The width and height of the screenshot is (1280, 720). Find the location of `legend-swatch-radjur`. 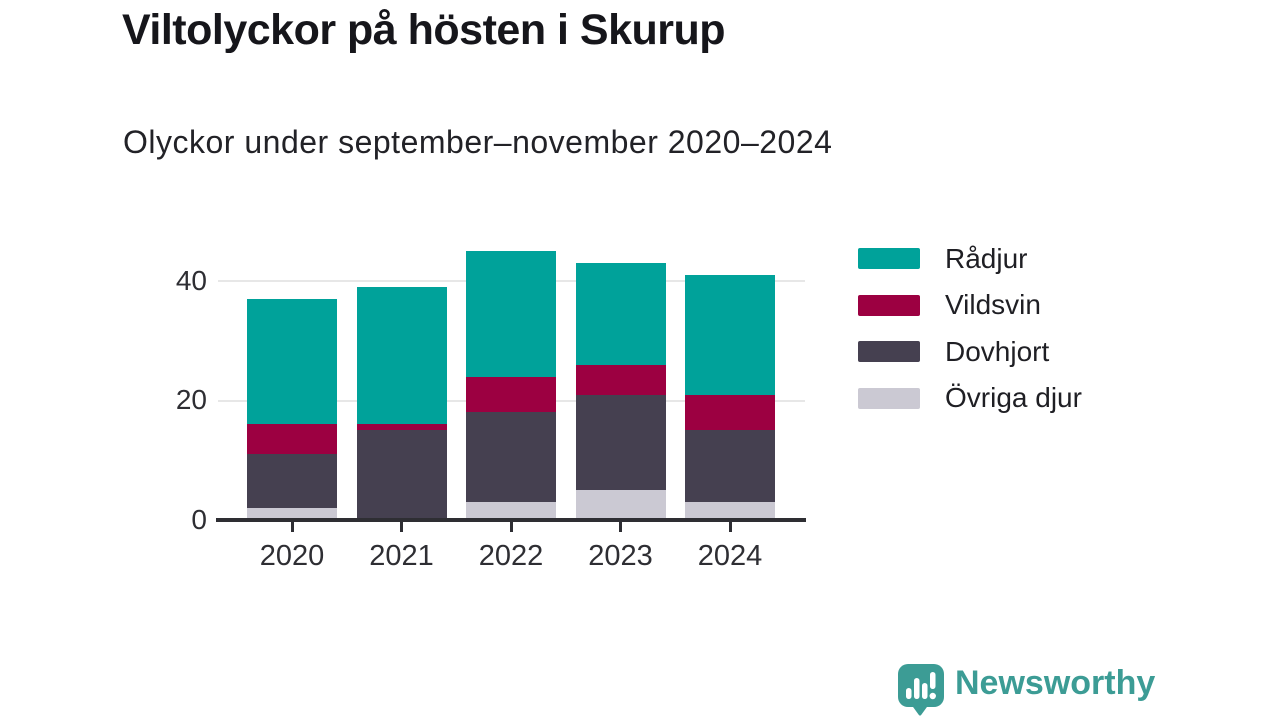

legend-swatch-radjur is located at coordinates (889, 258).